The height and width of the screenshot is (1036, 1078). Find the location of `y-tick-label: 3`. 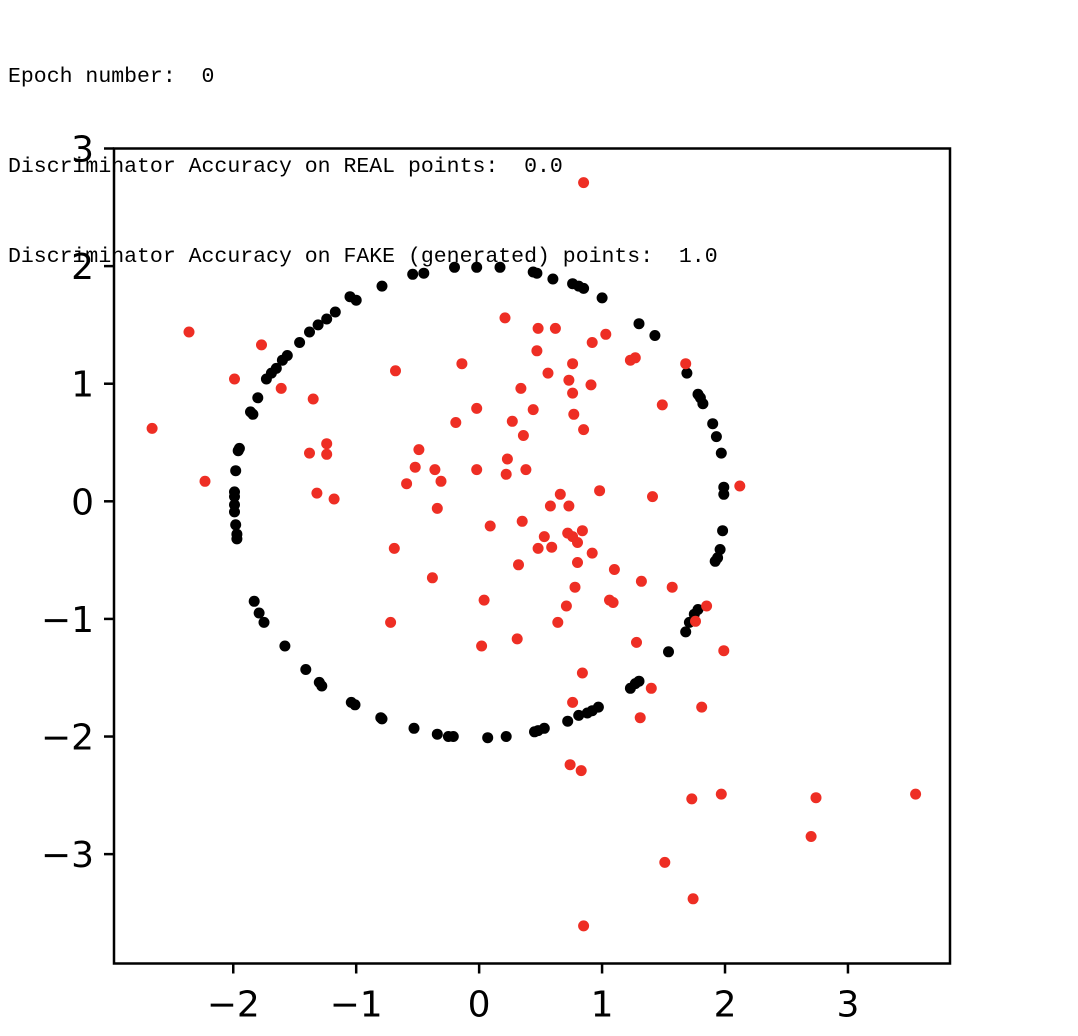

y-tick-label: 3 is located at coordinates (82, 150).